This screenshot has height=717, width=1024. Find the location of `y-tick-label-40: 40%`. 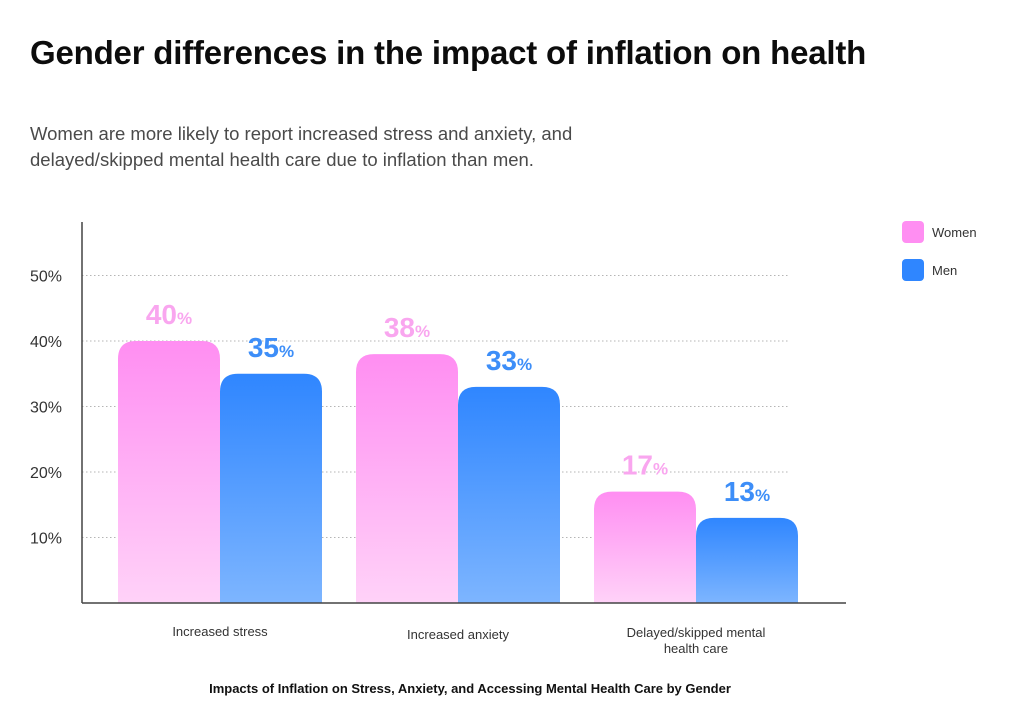

y-tick-label-40: 40% is located at coordinates (46, 342).